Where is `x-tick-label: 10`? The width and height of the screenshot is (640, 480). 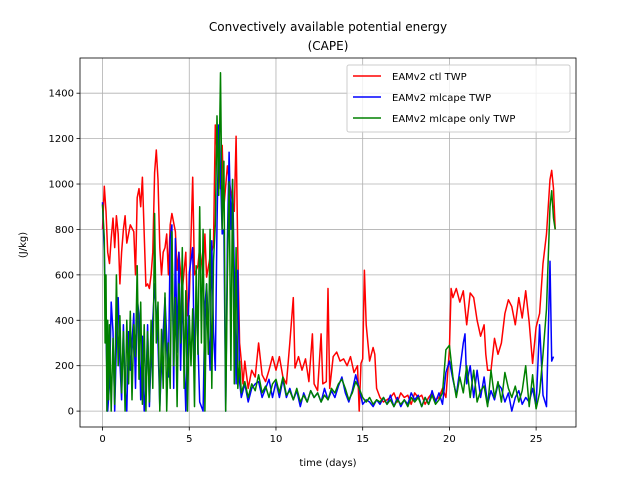
x-tick-label: 10 is located at coordinates (276, 439).